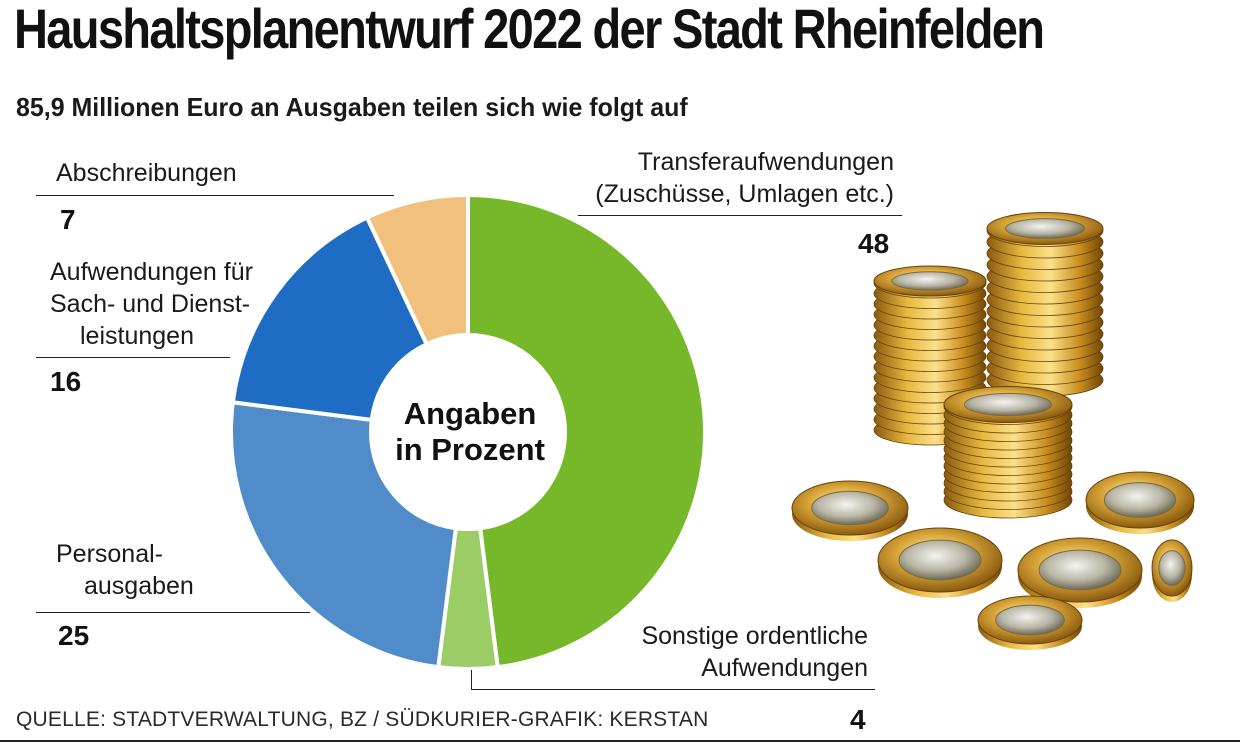 This screenshot has width=1240, height=746. What do you see at coordinates (1045, 304) in the screenshot?
I see `coin-stack-back` at bounding box center [1045, 304].